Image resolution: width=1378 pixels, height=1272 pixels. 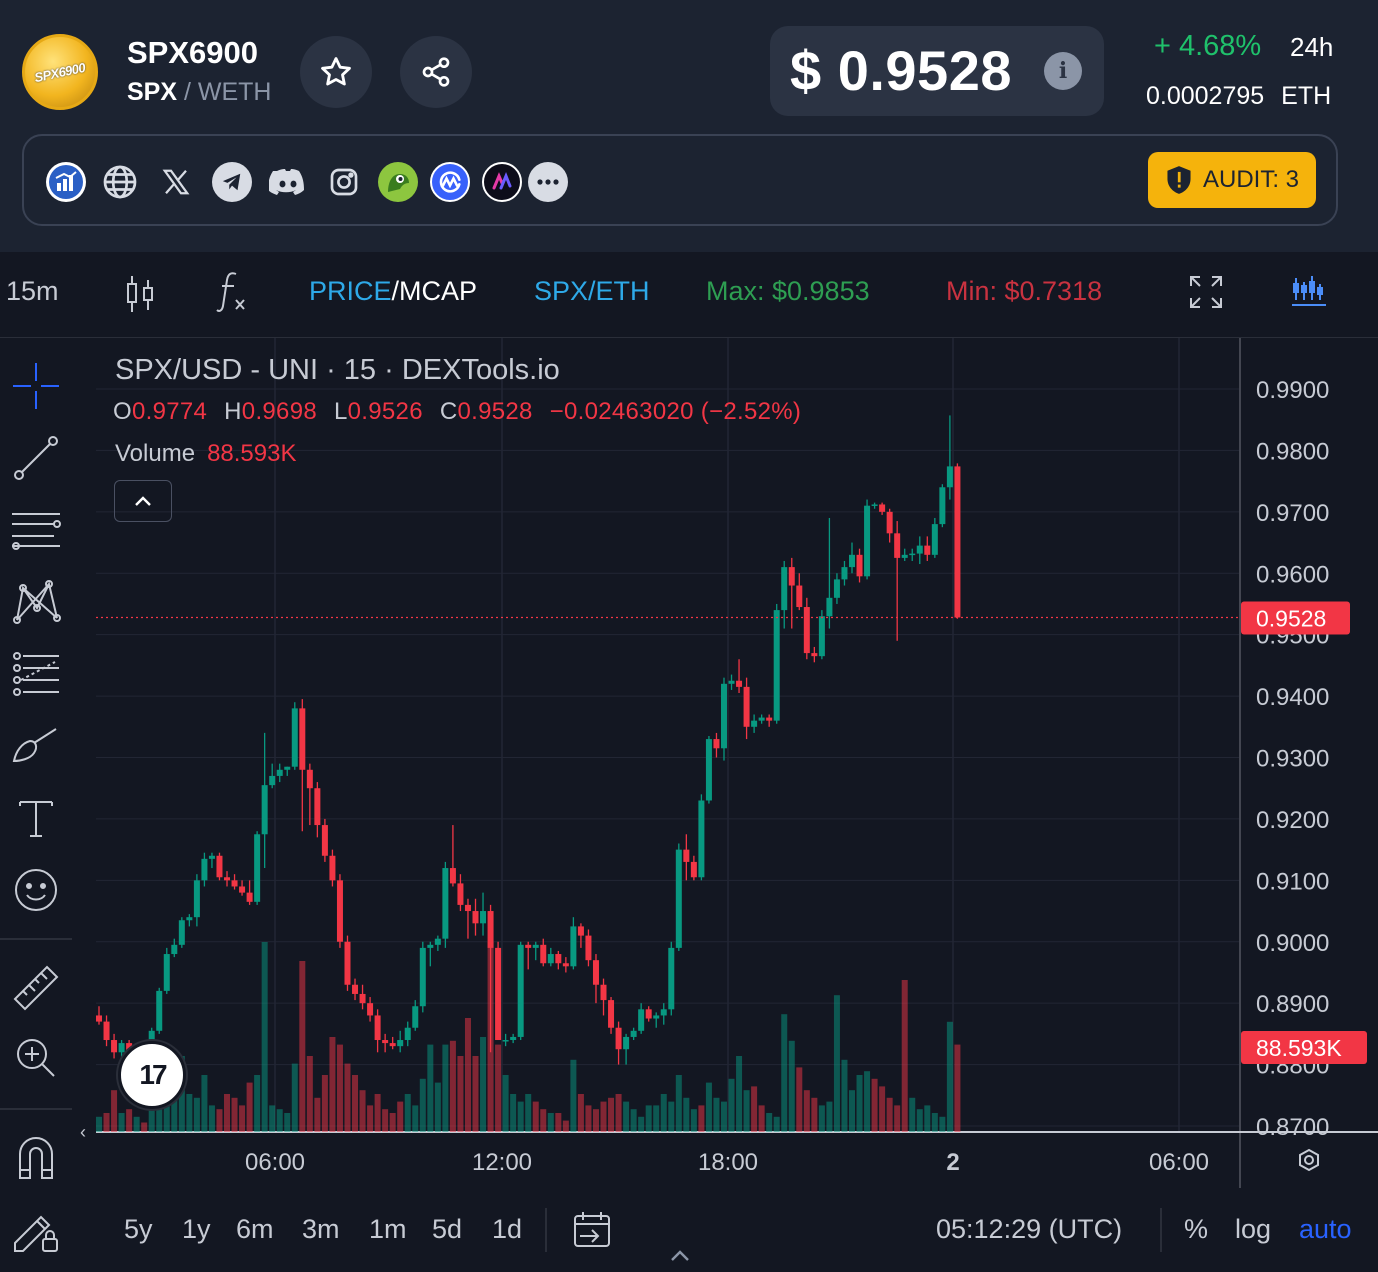 I want to click on bottom-divider, so click(x=1161, y=1230).